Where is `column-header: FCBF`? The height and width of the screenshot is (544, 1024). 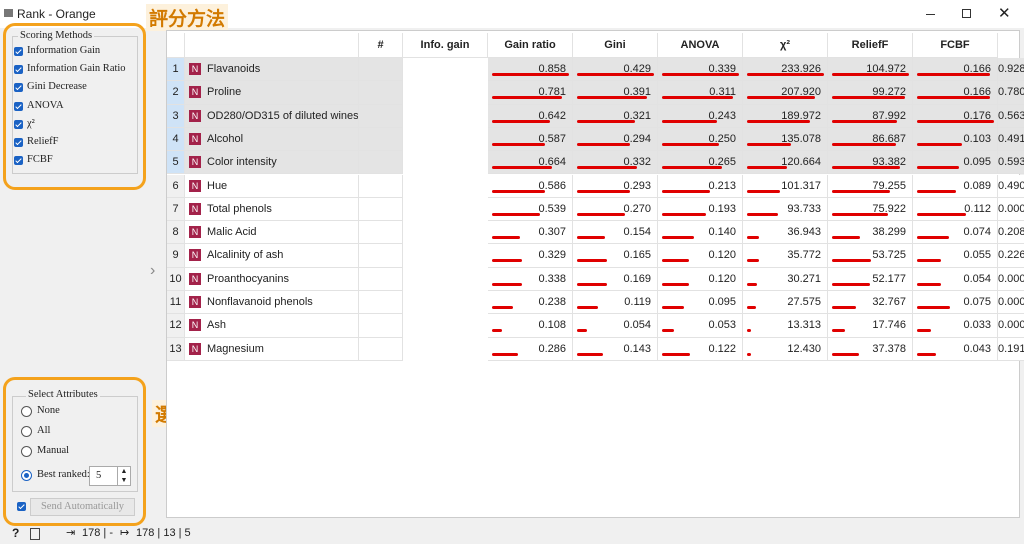 column-header: FCBF is located at coordinates (955, 45).